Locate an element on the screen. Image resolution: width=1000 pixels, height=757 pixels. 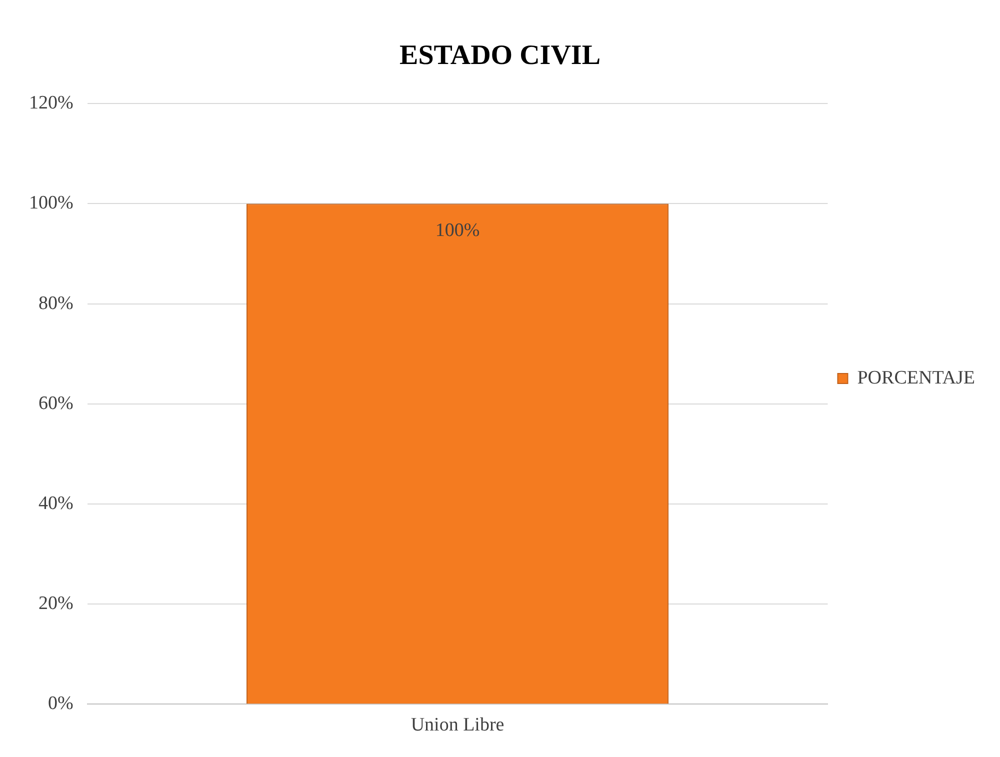
y-tick-label: 100% is located at coordinates (51, 203).